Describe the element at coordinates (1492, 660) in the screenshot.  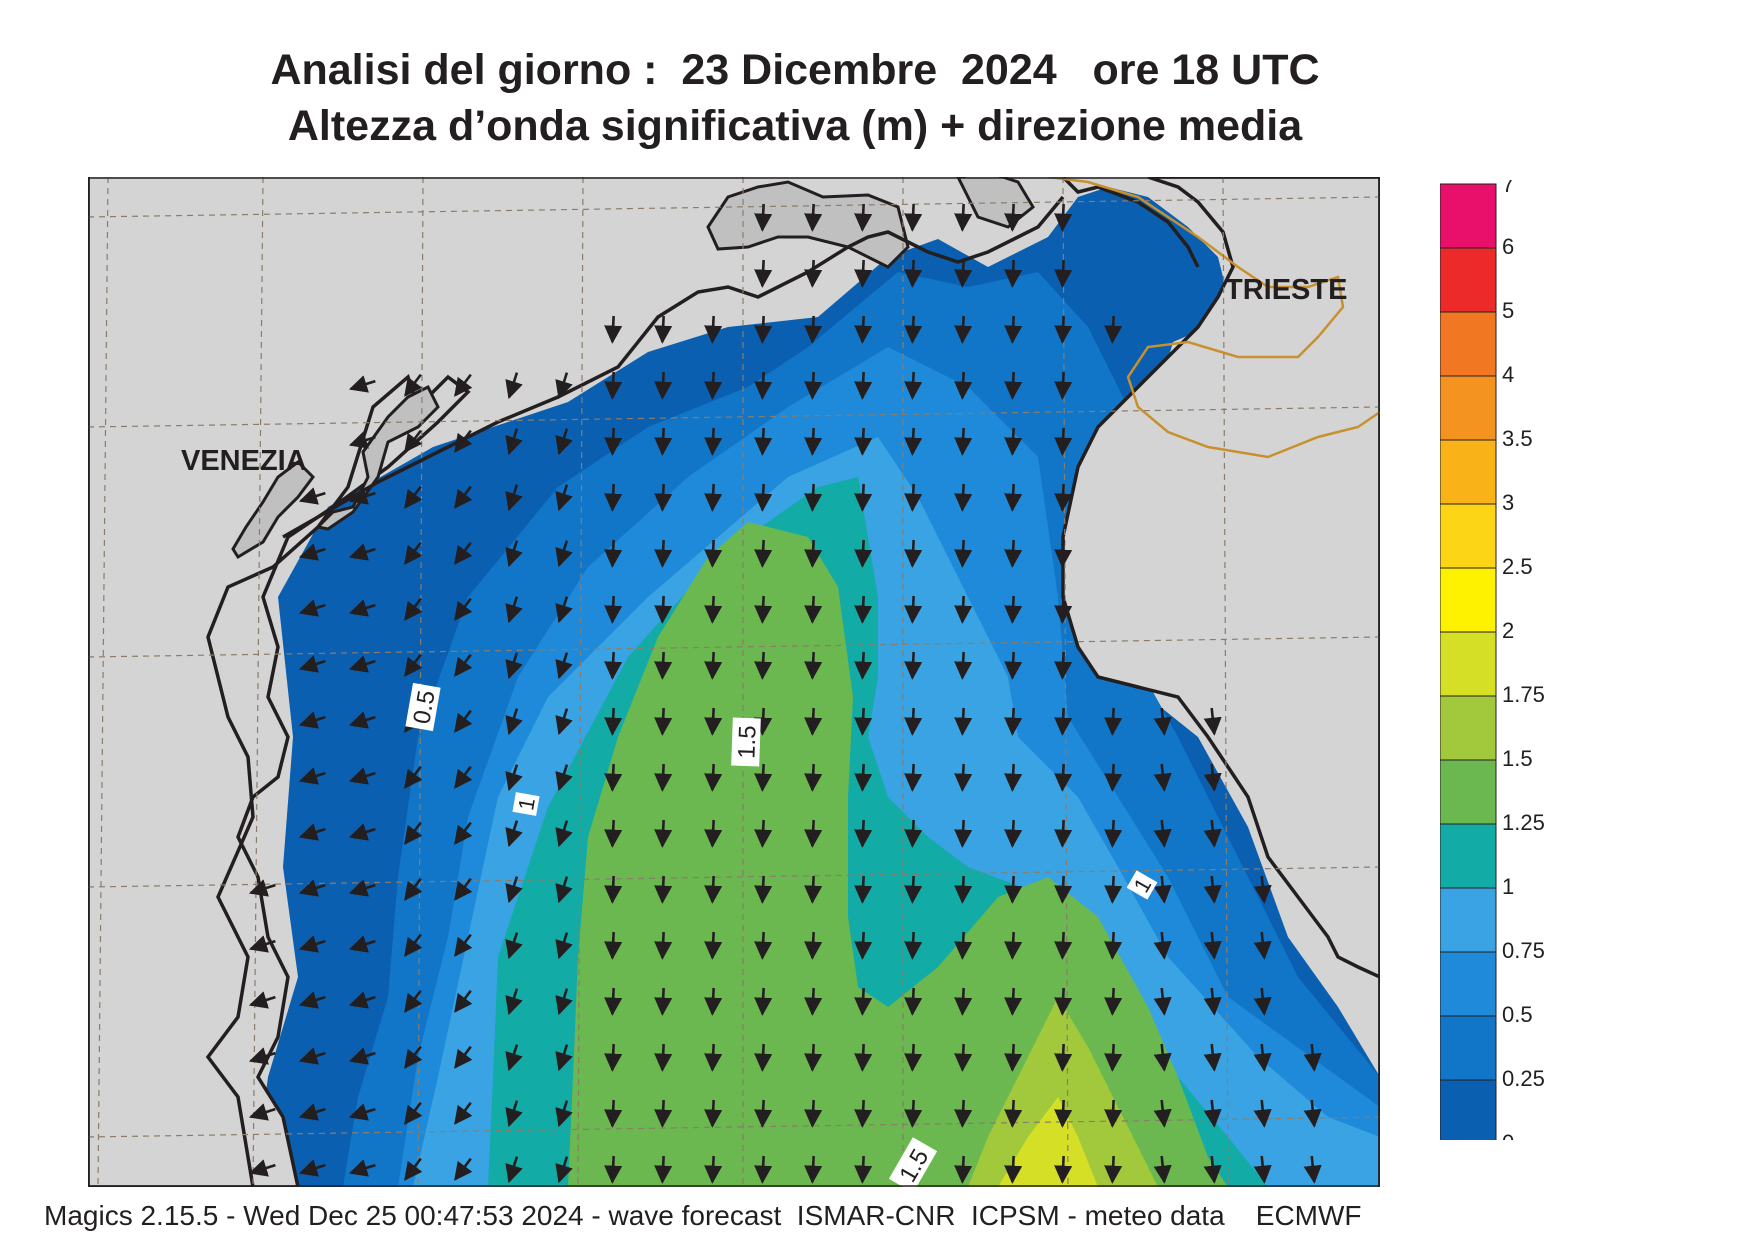
I see `colorbar: 0 0.25 0.5 0.75 1 1.25 1.5 1.75 2 2.5 3 3.5 4 5 6 7` at that location.